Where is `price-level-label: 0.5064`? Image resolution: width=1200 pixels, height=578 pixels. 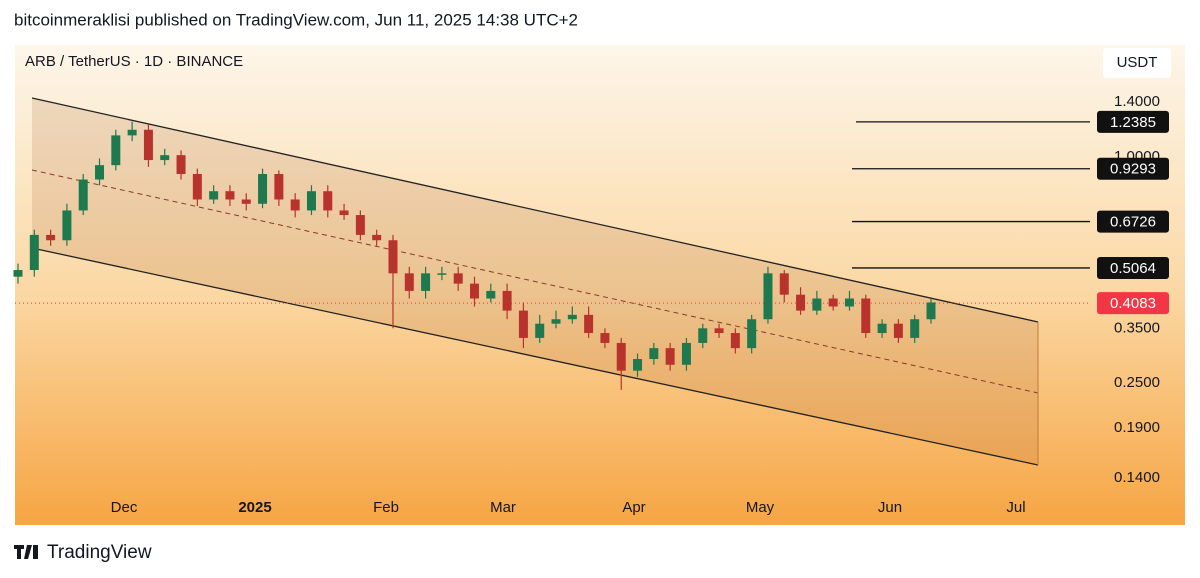
price-level-label: 0.5064 is located at coordinates (1133, 268).